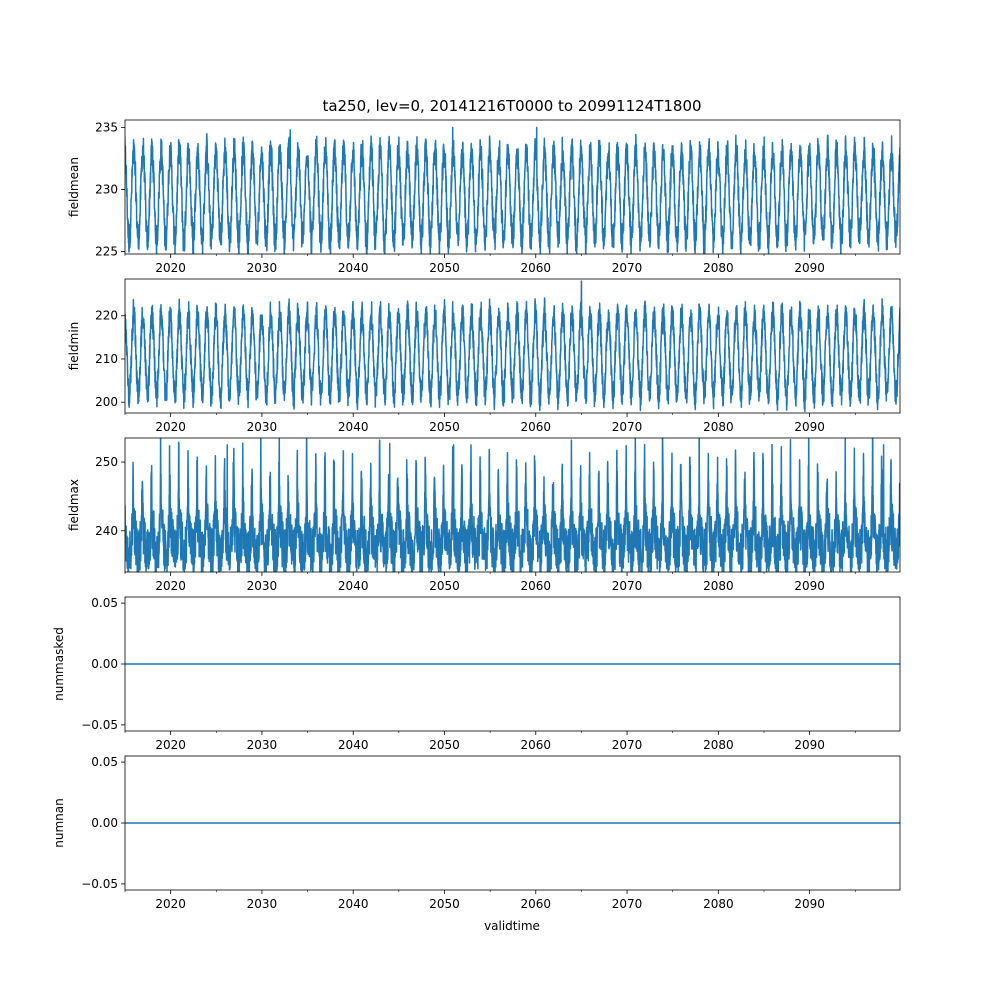 The height and width of the screenshot is (1000, 1000). I want to click on y-tick-label-fieldmean: 235, so click(106, 127).